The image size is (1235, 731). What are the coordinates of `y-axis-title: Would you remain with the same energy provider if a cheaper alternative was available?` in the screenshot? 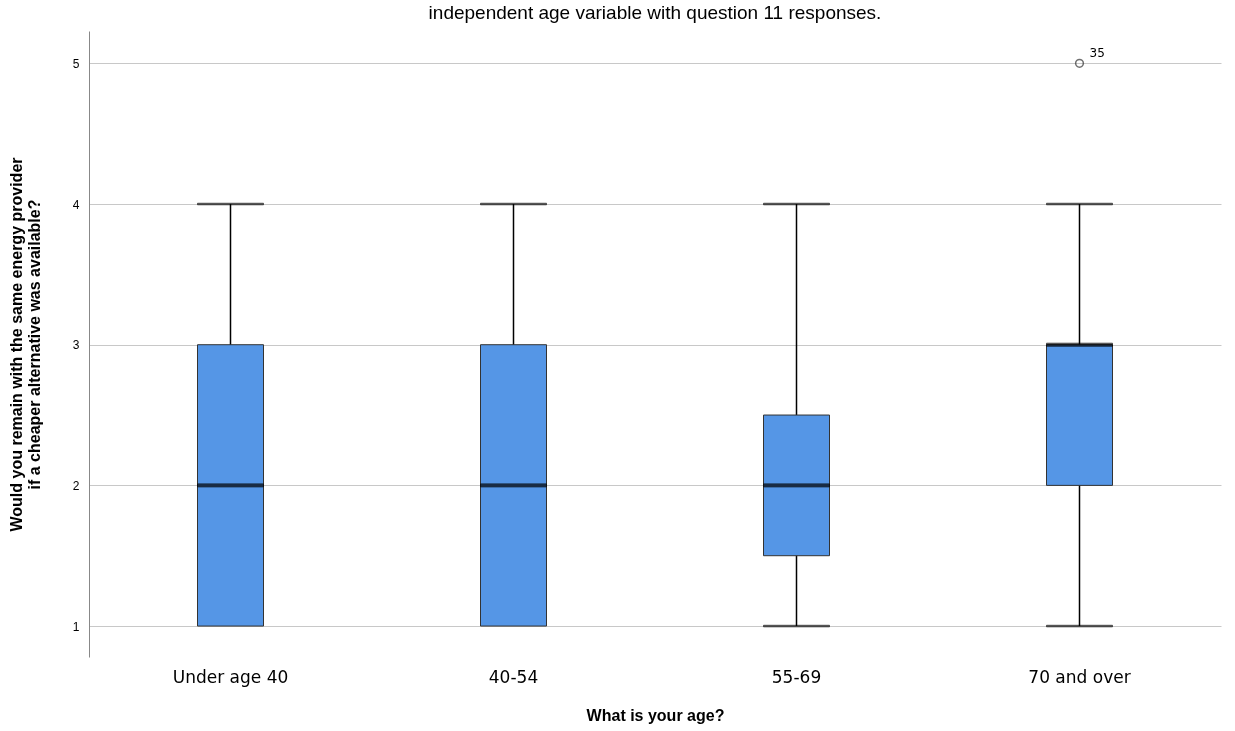 It's located at (25, 344).